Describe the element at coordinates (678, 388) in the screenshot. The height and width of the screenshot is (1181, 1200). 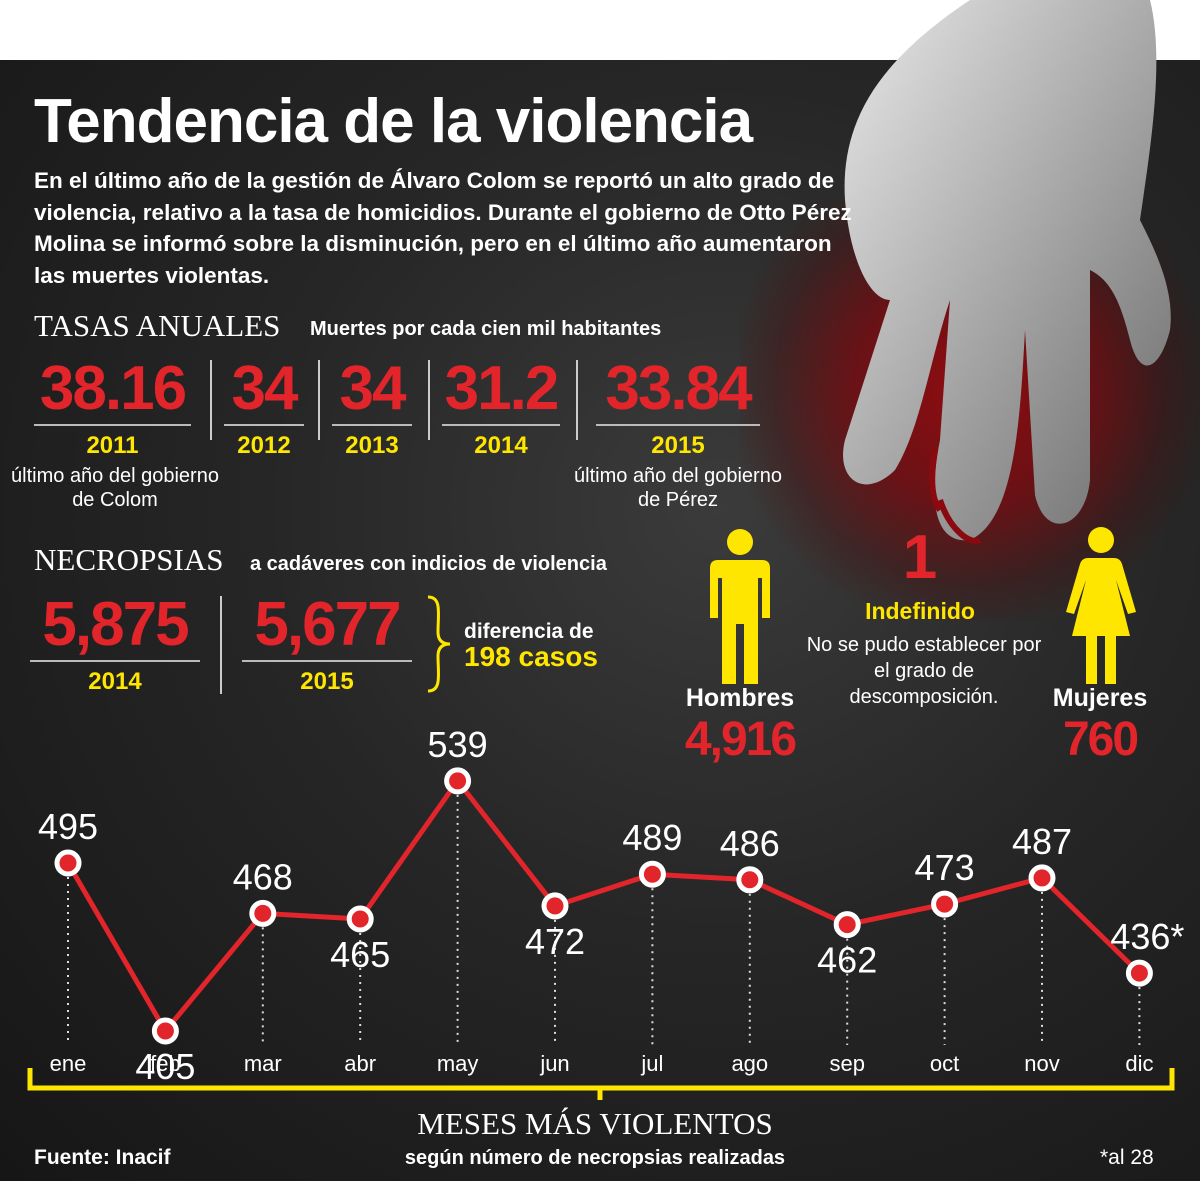
I see `tasa-value: 33.84` at that location.